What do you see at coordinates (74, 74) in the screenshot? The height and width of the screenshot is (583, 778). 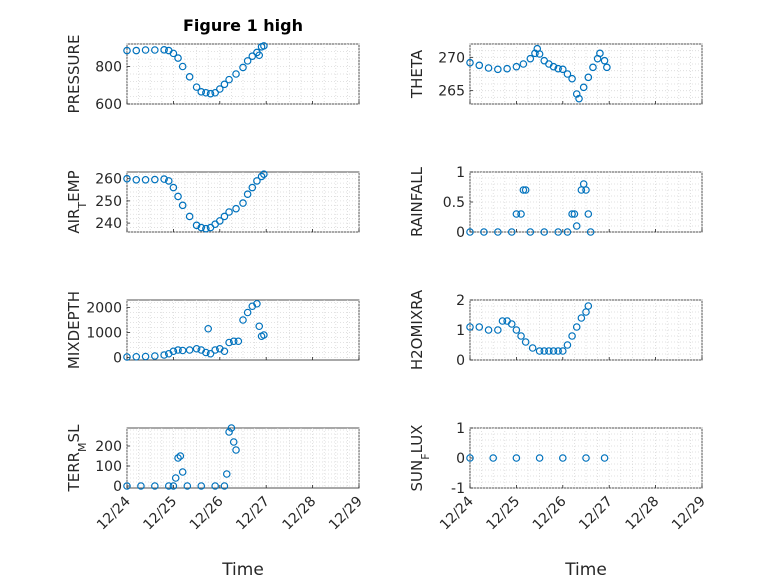 I see `y-axis-label: PRESSURE` at bounding box center [74, 74].